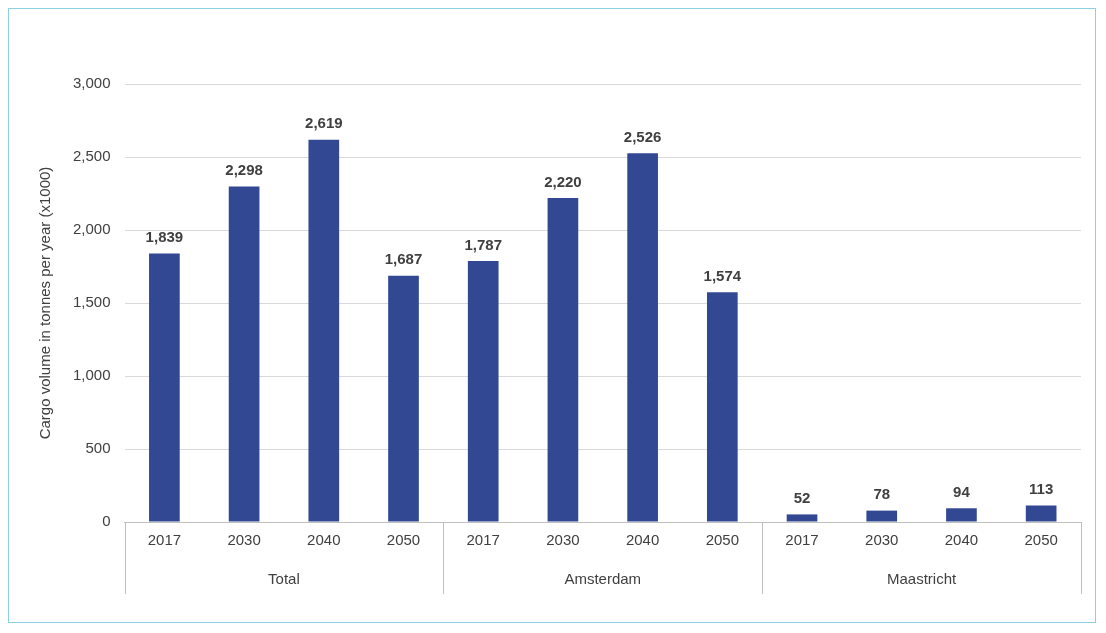  Describe the element at coordinates (98, 448) in the screenshot. I see `y-tick-label: 500` at that location.